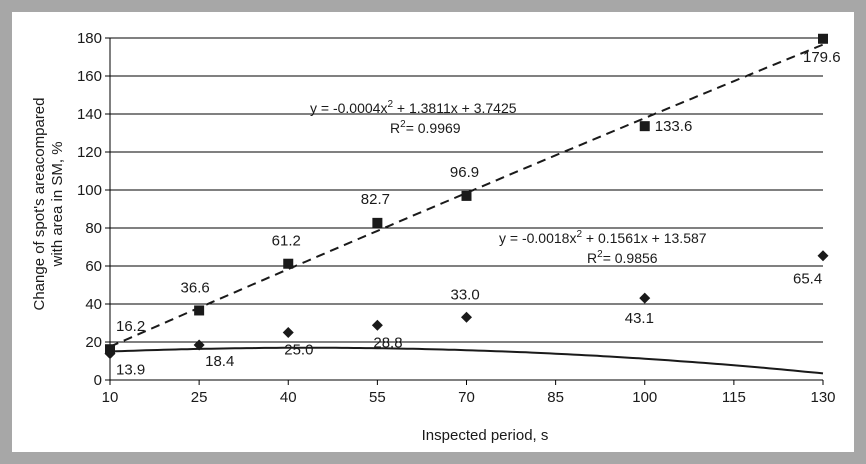  Describe the element at coordinates (674, 126) in the screenshot. I see `data-label-square-series: 133.6` at that location.